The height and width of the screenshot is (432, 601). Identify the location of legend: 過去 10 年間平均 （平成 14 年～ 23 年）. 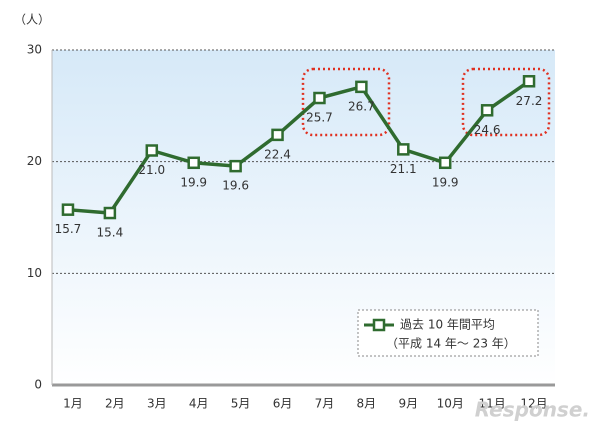
(448, 333).